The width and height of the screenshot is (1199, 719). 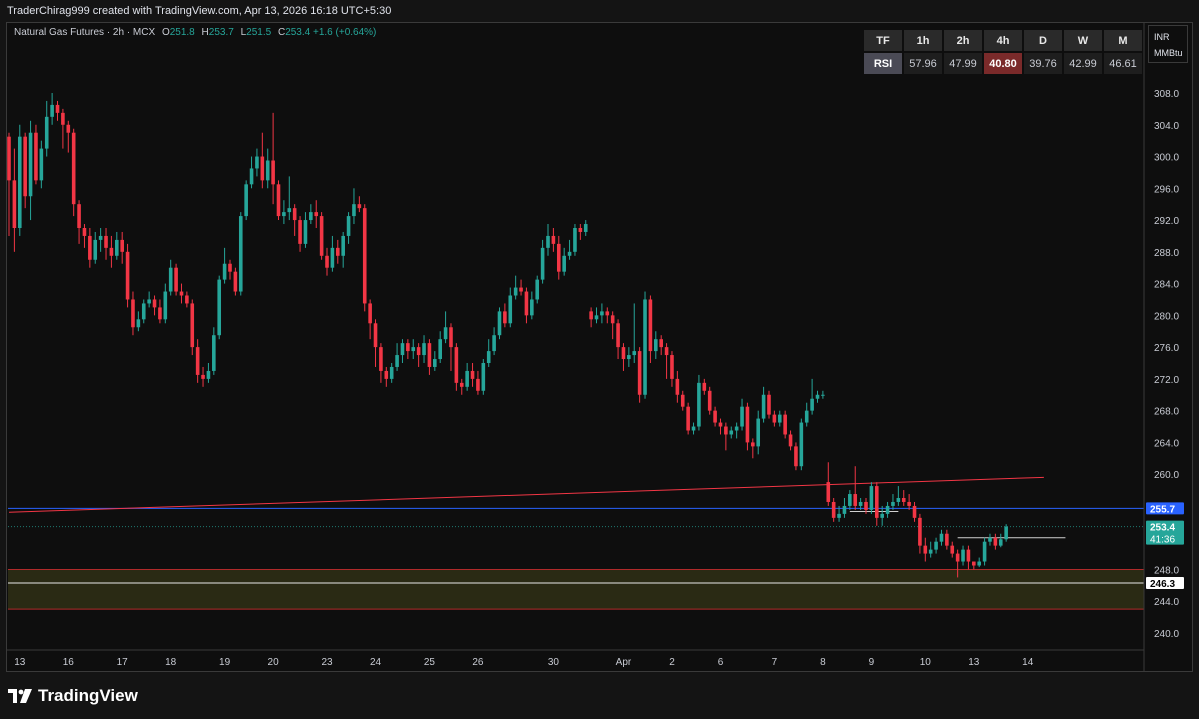 What do you see at coordinates (1028, 662) in the screenshot?
I see `time-tick-label: 14` at bounding box center [1028, 662].